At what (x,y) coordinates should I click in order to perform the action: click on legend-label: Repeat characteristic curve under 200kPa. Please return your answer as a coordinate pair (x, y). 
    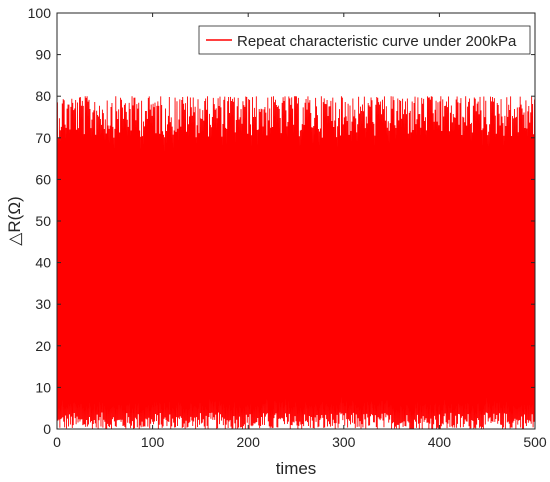
    Looking at the image, I should click on (377, 41).